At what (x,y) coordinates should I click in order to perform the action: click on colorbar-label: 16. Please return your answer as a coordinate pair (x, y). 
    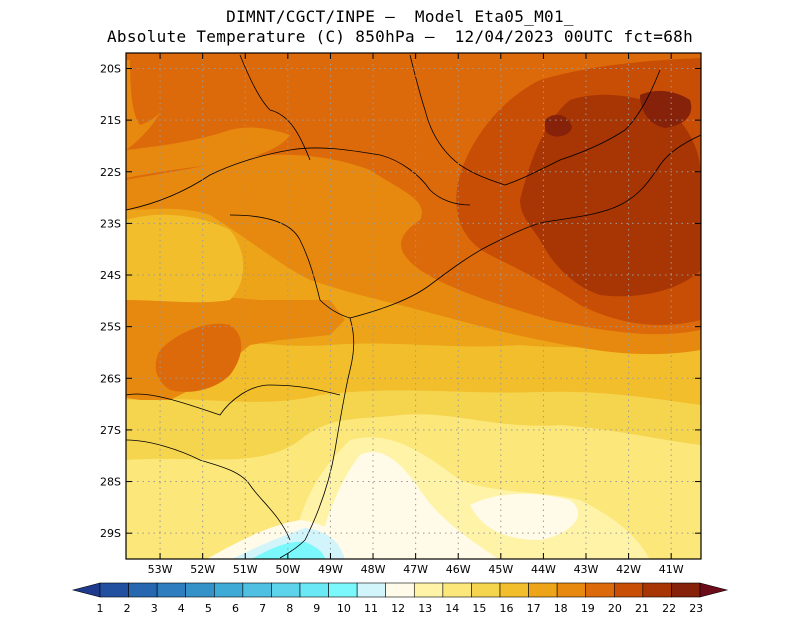
    Looking at the image, I should click on (507, 608).